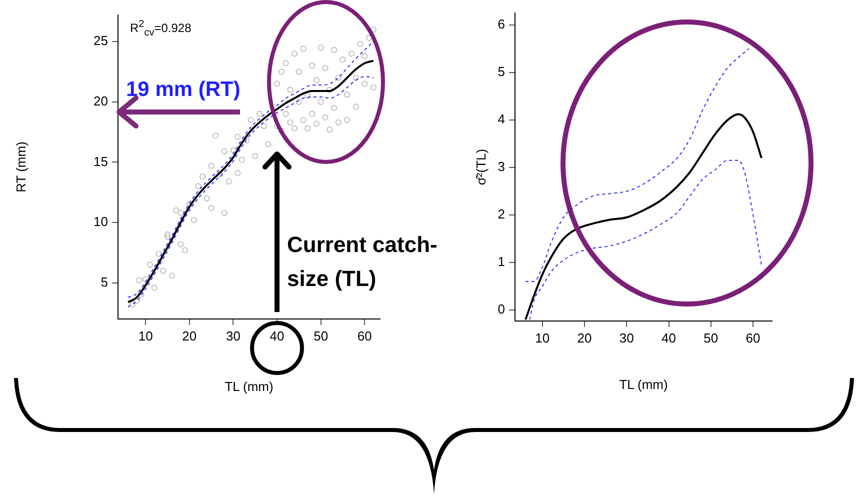 Image resolution: width=856 pixels, height=498 pixels. I want to click on y-tick-label: 2, so click(501, 214).